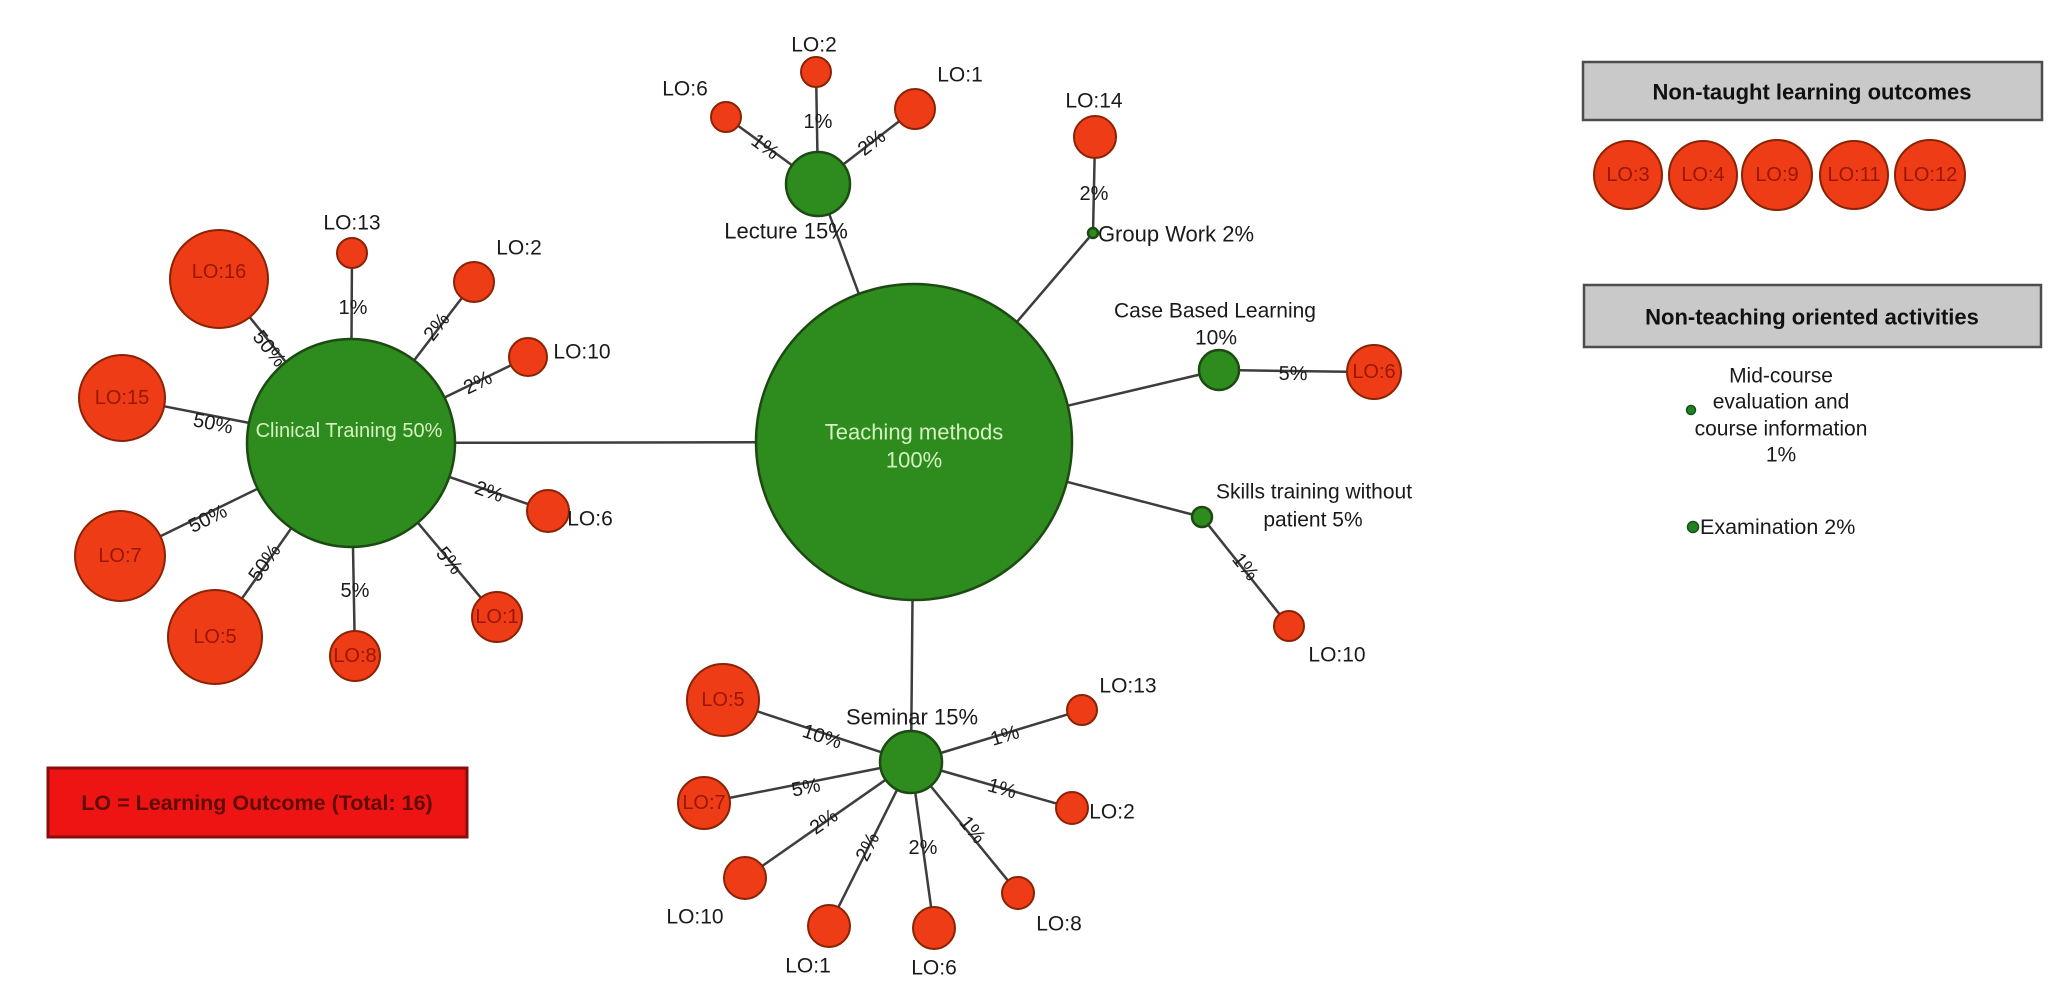 The width and height of the screenshot is (2059, 1001). What do you see at coordinates (808, 966) in the screenshot?
I see `node-label-sem1: LO:1` at bounding box center [808, 966].